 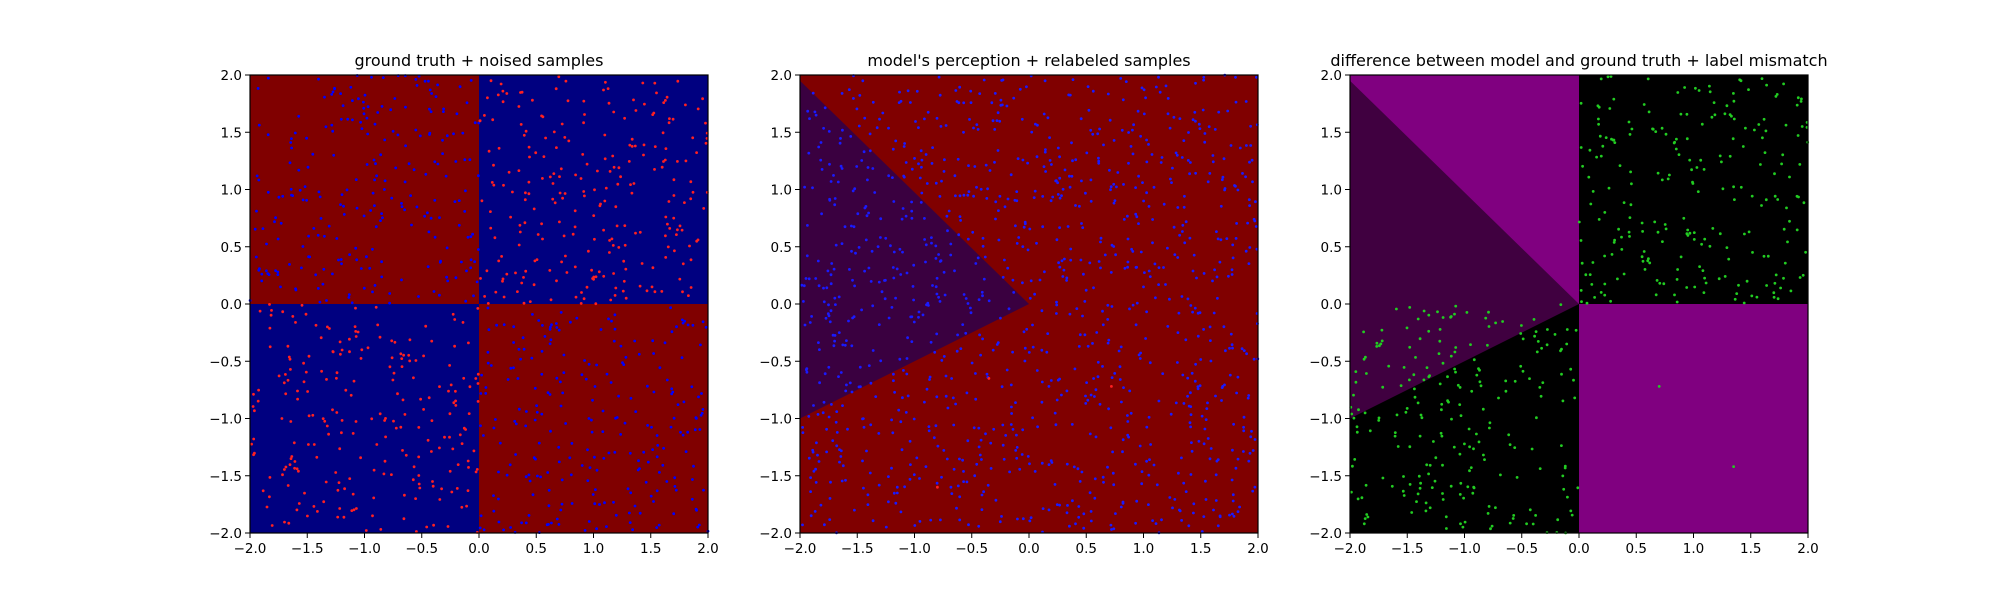 What do you see at coordinates (1143, 549) in the screenshot?
I see `x-tick-label: 1.0` at bounding box center [1143, 549].